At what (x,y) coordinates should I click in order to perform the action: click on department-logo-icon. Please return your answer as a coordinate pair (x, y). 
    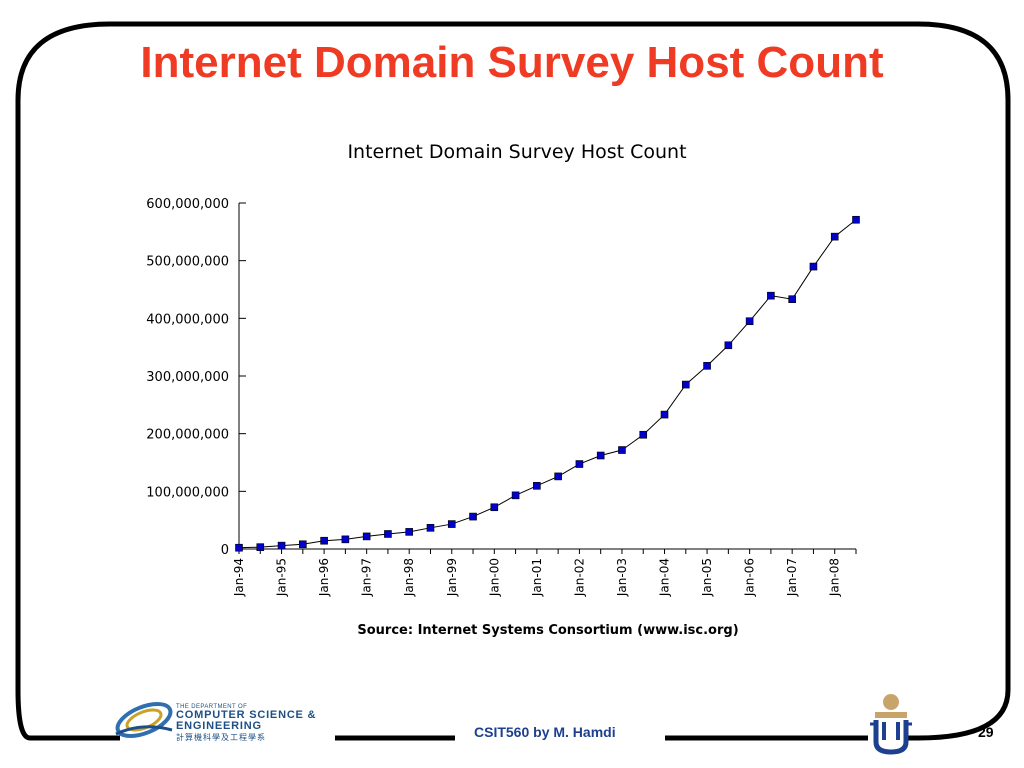
    Looking at the image, I should click on (144, 720).